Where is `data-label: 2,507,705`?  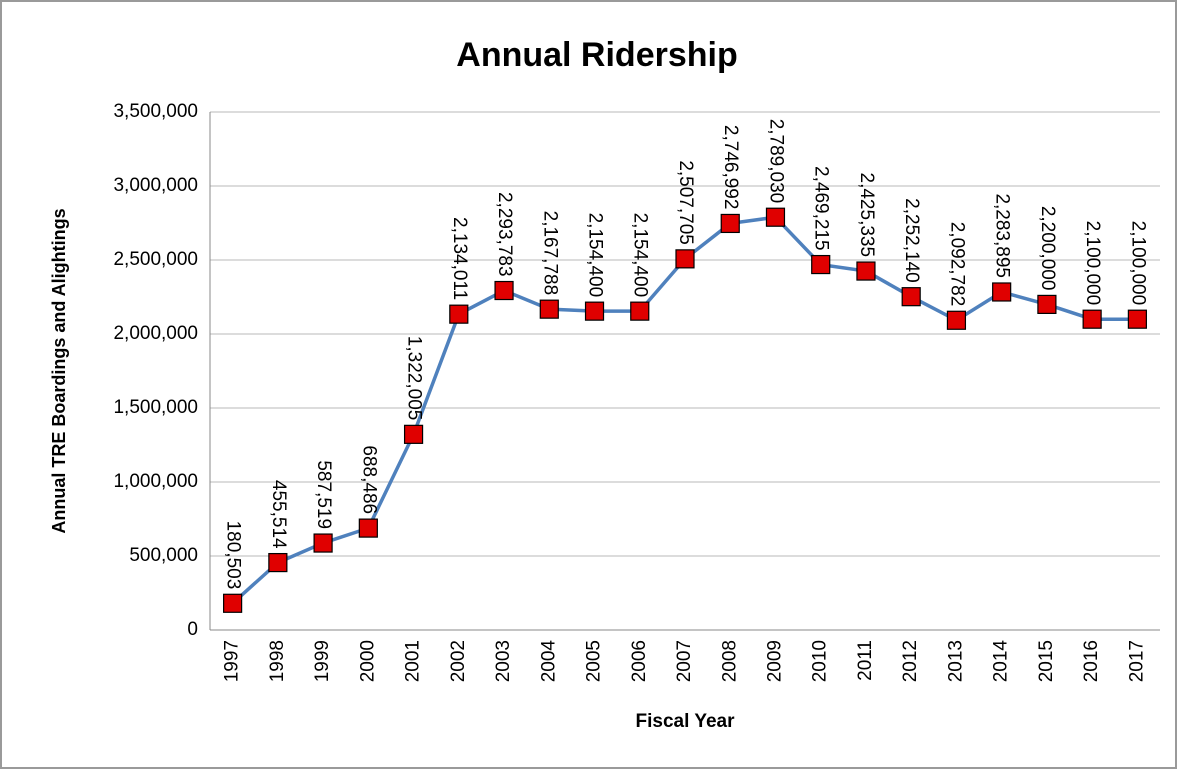
data-label: 2,507,705 is located at coordinates (685, 202).